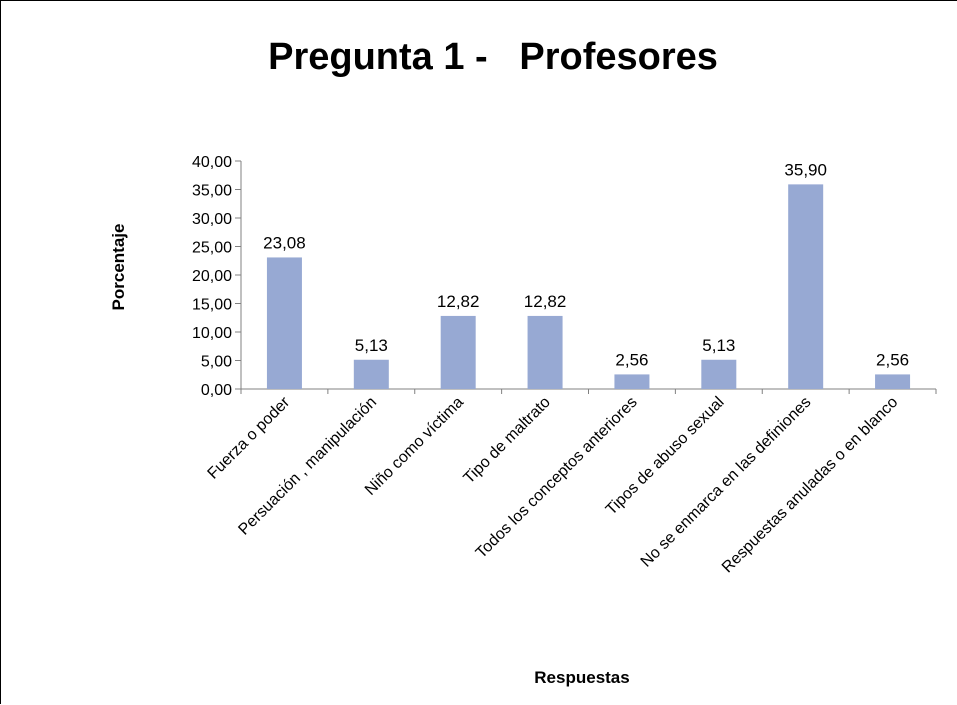 The width and height of the screenshot is (957, 705). I want to click on category-label: Fuerza o poder, so click(249, 437).